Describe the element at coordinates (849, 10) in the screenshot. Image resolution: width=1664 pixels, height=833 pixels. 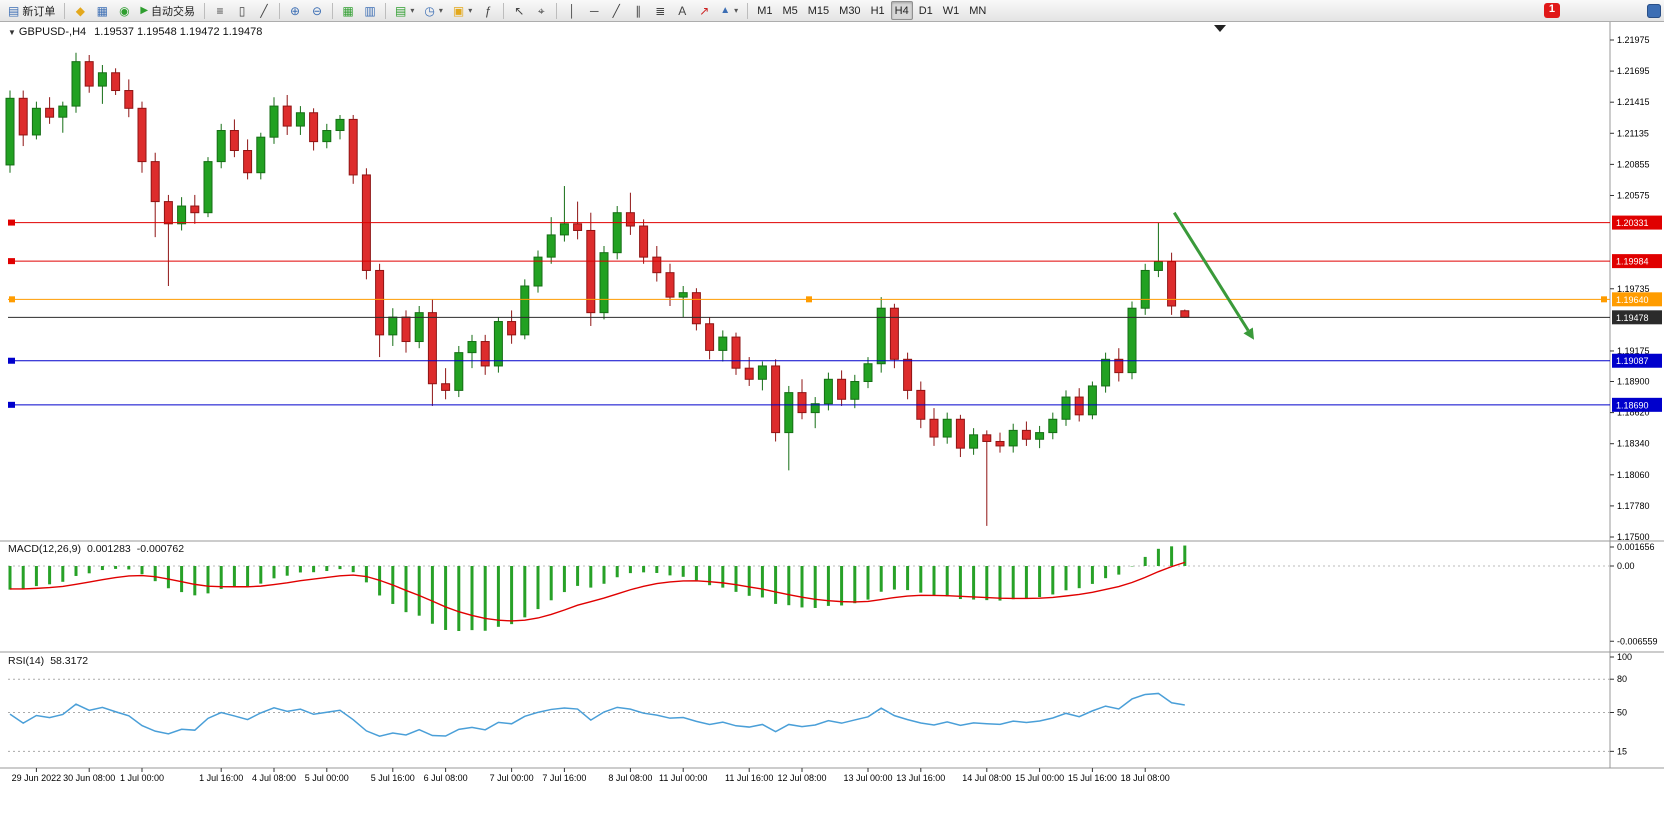
I see `timeframe-M30: M30` at that location.